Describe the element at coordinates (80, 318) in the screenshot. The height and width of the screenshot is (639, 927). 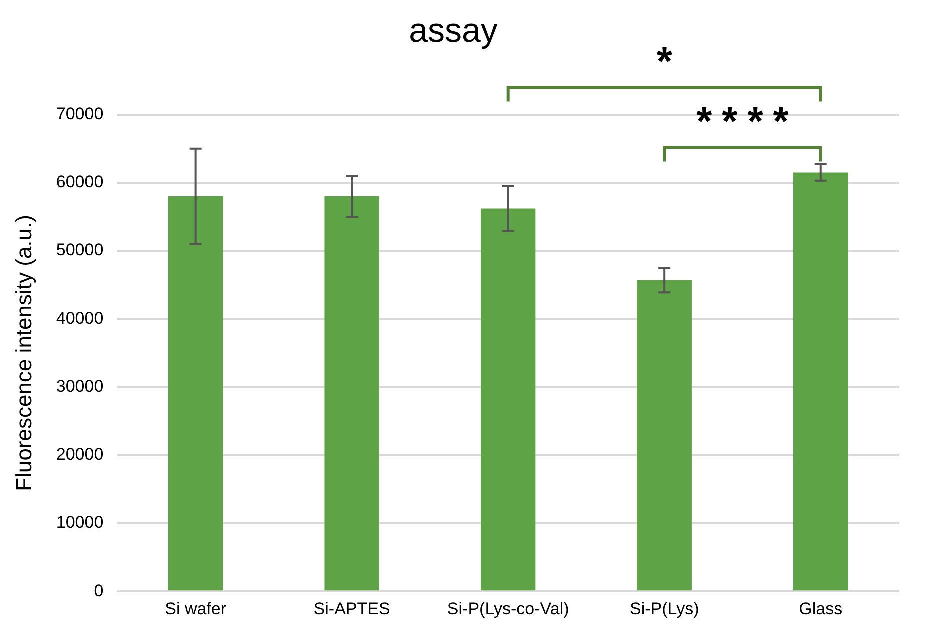
I see `y-tick-label: 40000` at that location.